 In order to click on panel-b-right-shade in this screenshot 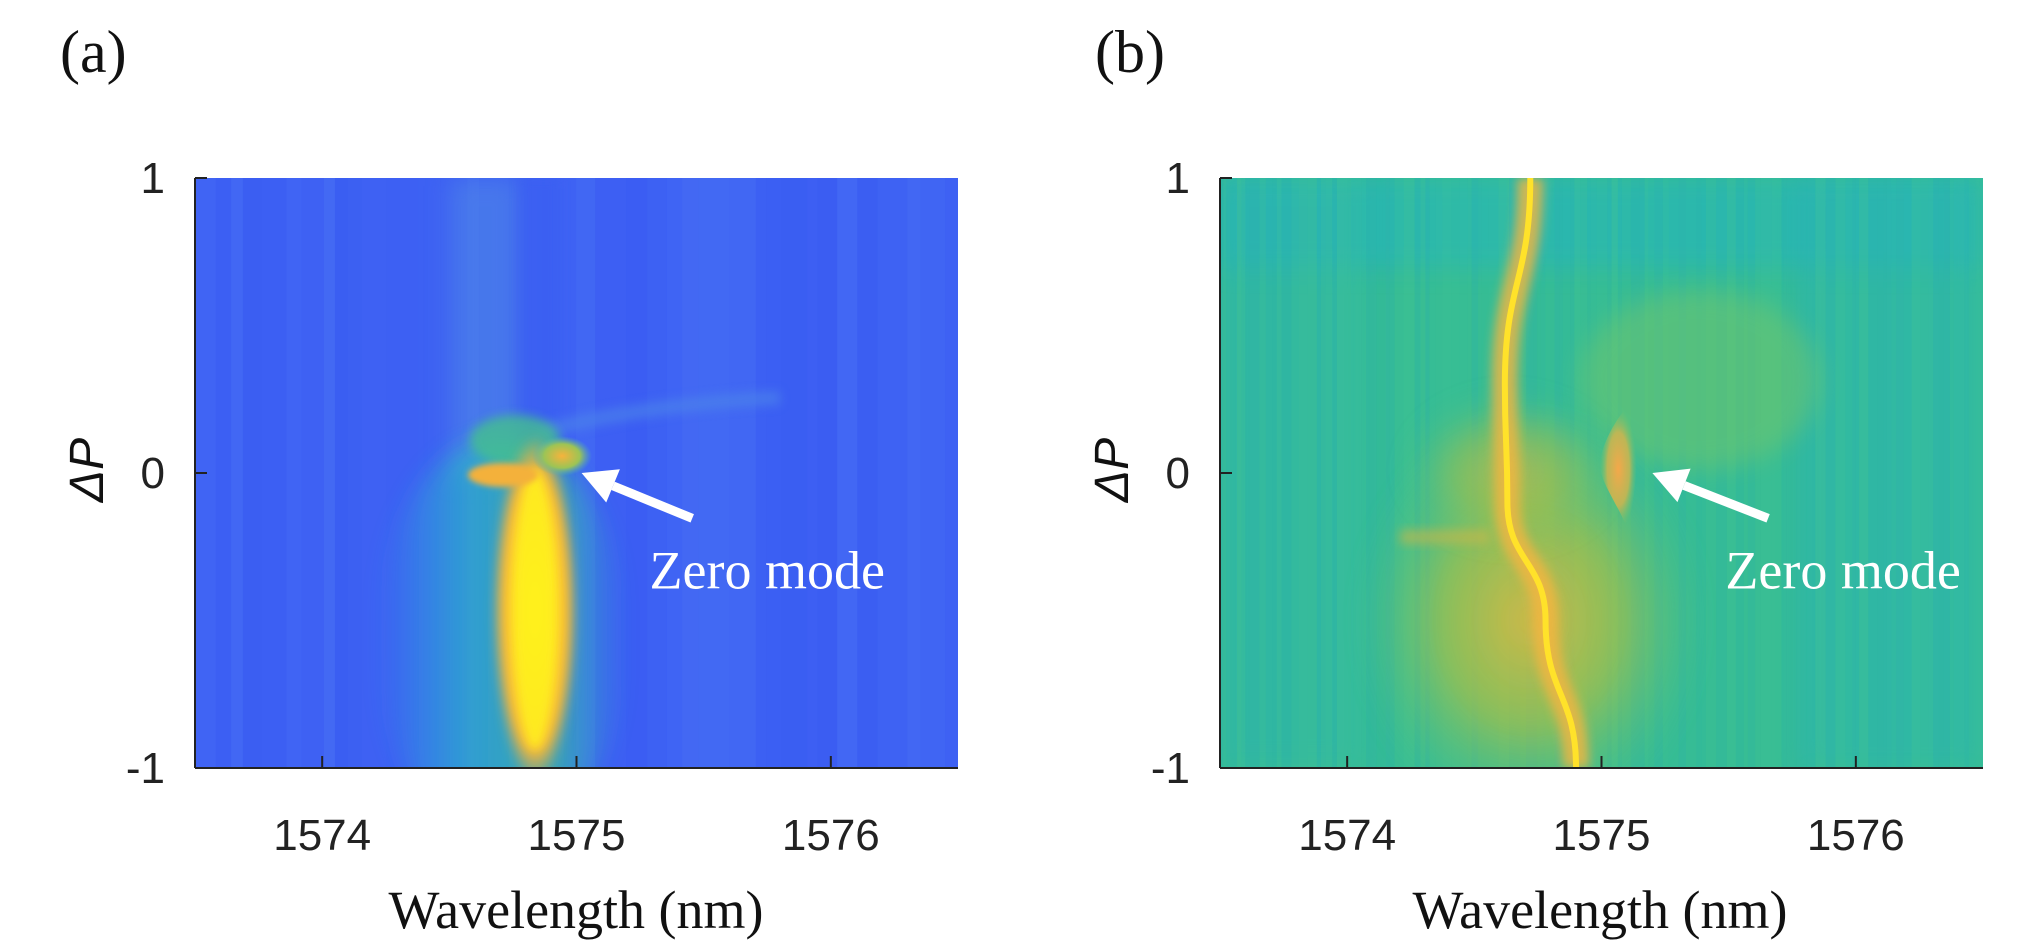, I will do `click(1891, 473)`.